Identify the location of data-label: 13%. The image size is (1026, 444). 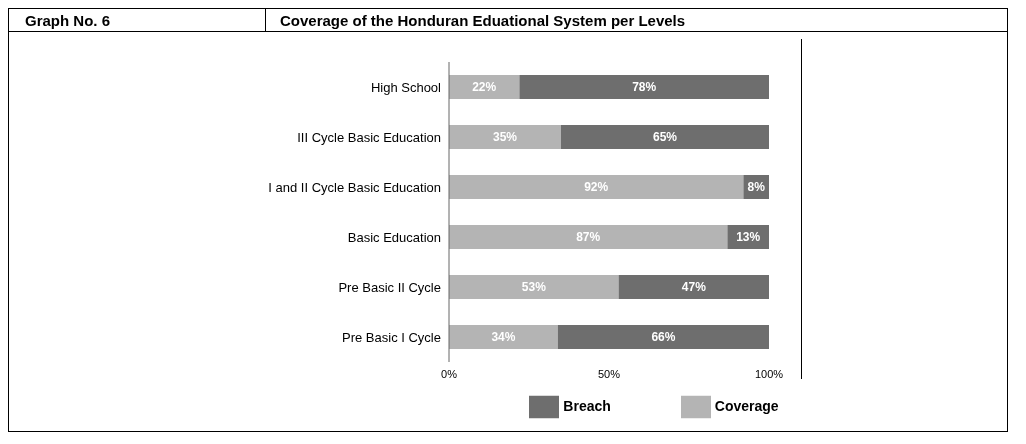
(748, 237).